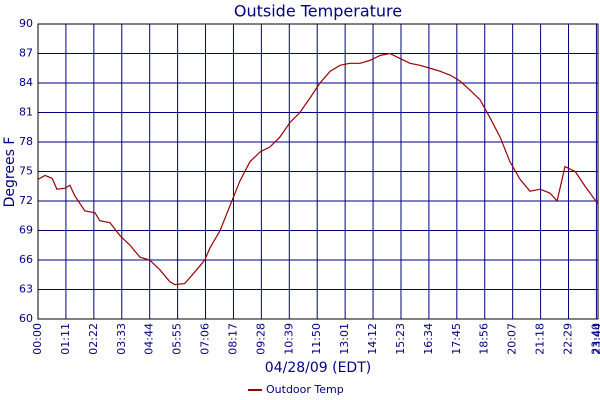  Describe the element at coordinates (93, 339) in the screenshot. I see `x-tick-label: 02:22` at that location.